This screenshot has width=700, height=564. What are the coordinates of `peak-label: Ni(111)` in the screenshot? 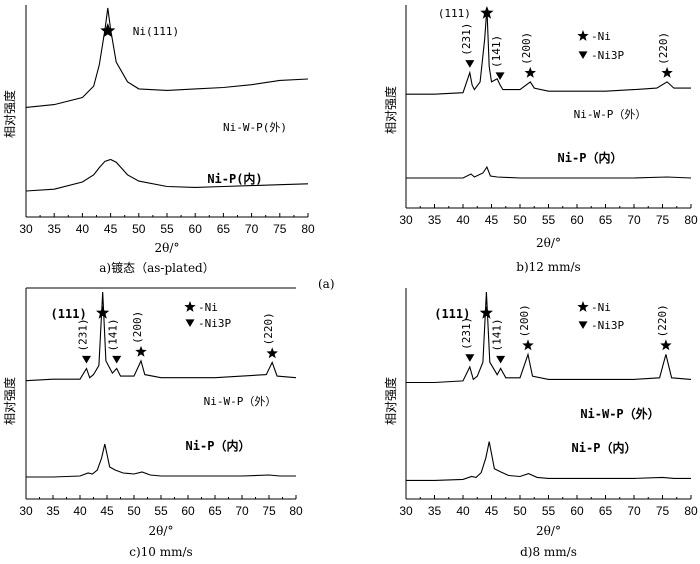 It's located at (156, 31).